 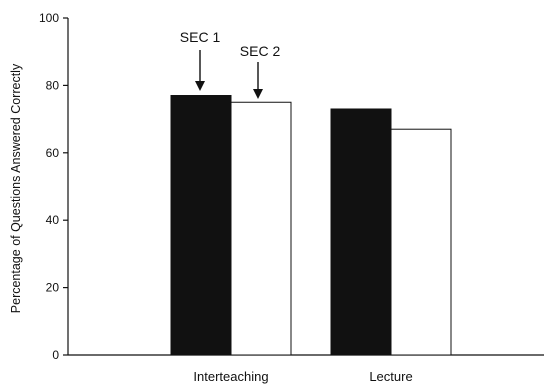 I want to click on y-tick-label: 0, so click(x=55, y=355).